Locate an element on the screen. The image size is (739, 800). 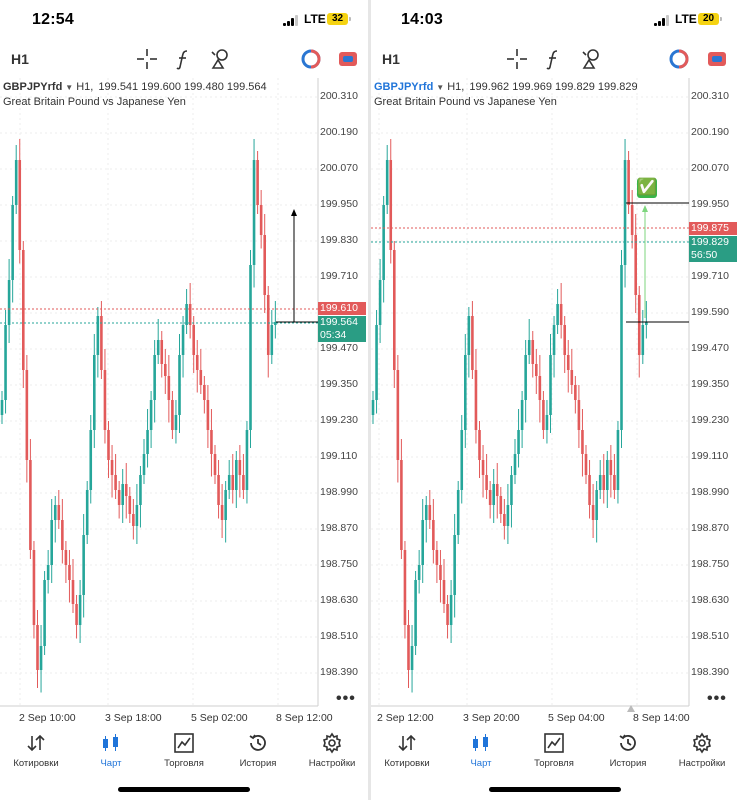
status-bar: 12:54 LTE 32 is located at coordinates (184, 20).